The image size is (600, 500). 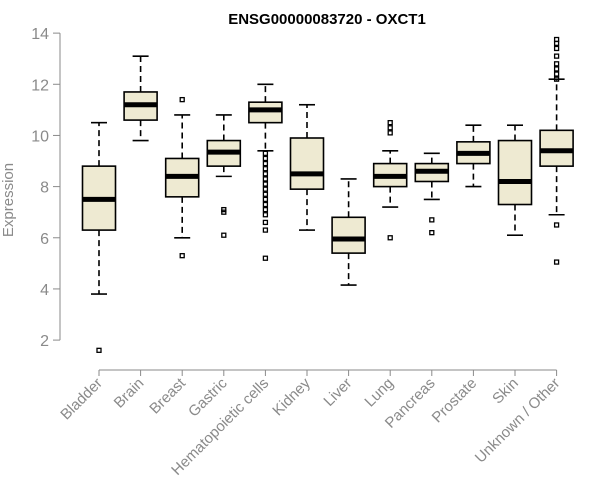 I want to click on y-tick-label: 4, so click(x=44, y=290).